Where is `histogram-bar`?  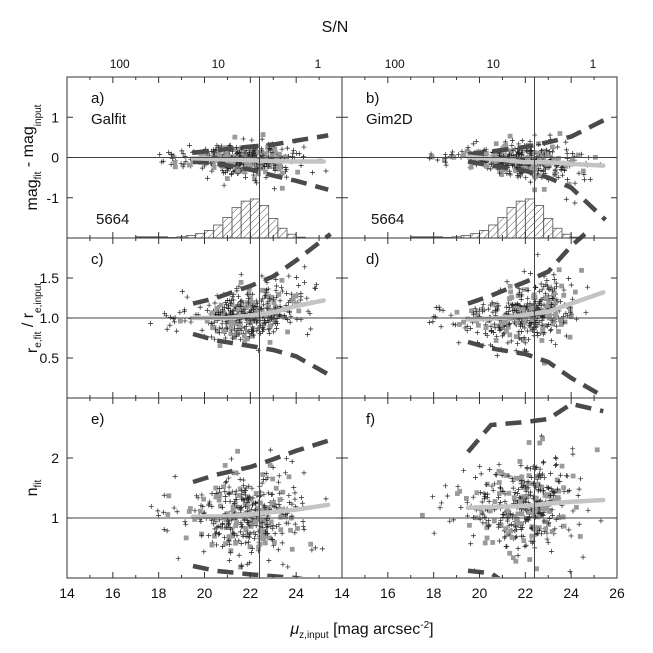
histogram-bar is located at coordinates (539, 222).